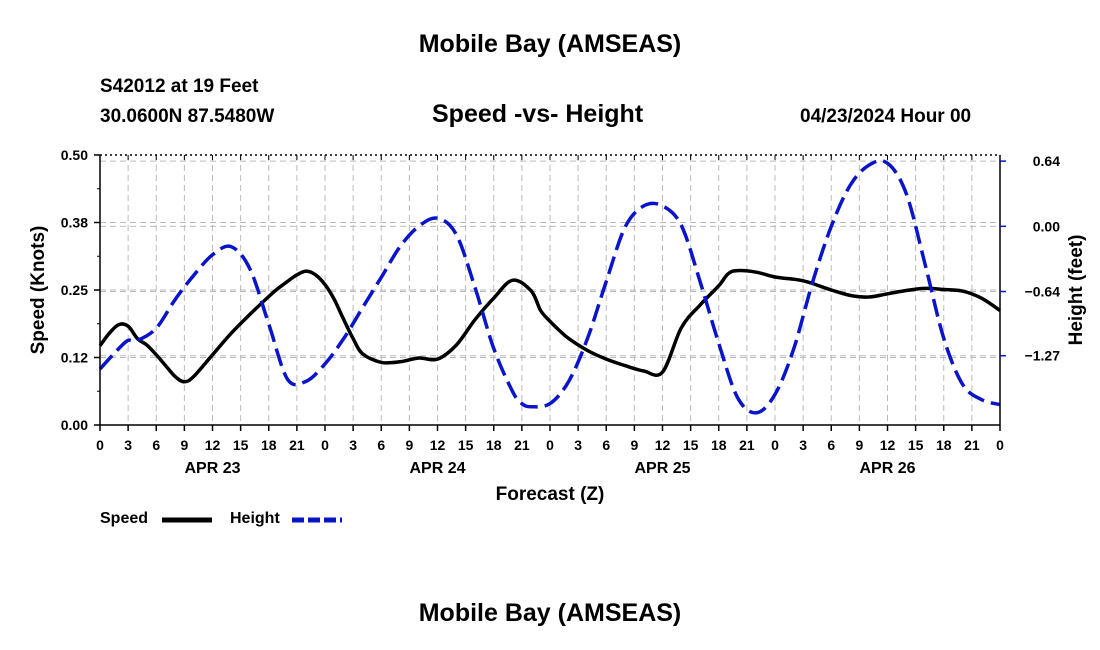 Image resolution: width=1100 pixels, height=650 pixels. I want to click on footer-title: Mobile Bay (AMSEAS), so click(550, 613).